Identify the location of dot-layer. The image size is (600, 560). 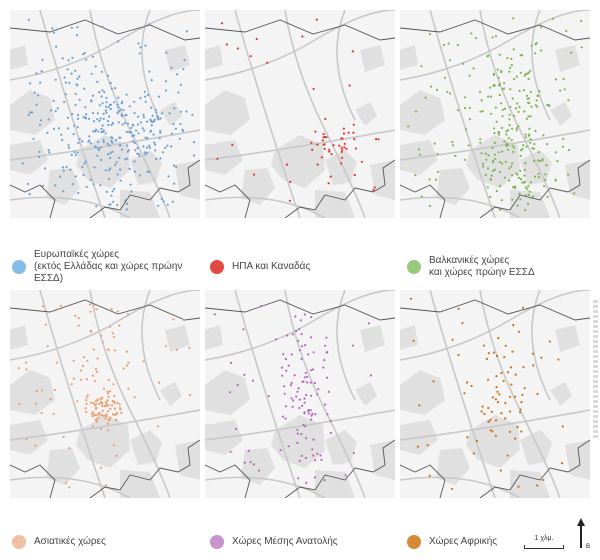
(486, 393).